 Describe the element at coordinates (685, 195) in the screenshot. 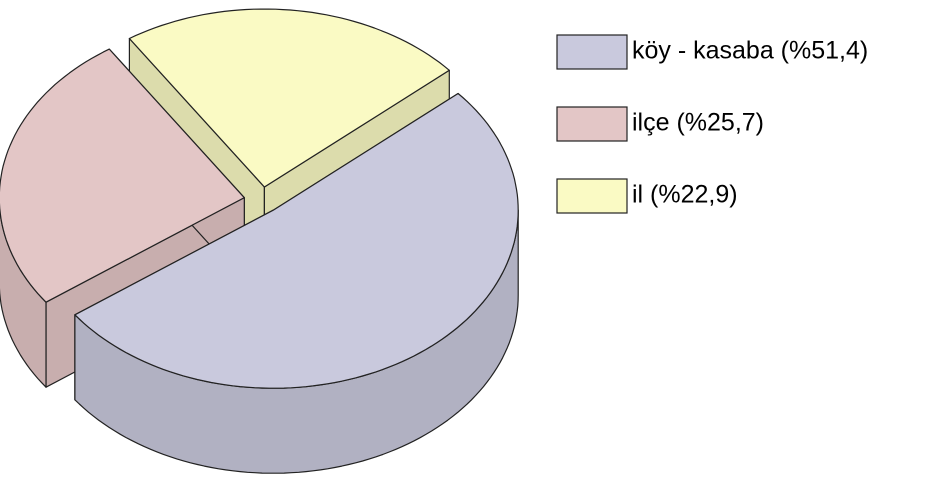

I see `legend-label: il (%22,9)` at that location.